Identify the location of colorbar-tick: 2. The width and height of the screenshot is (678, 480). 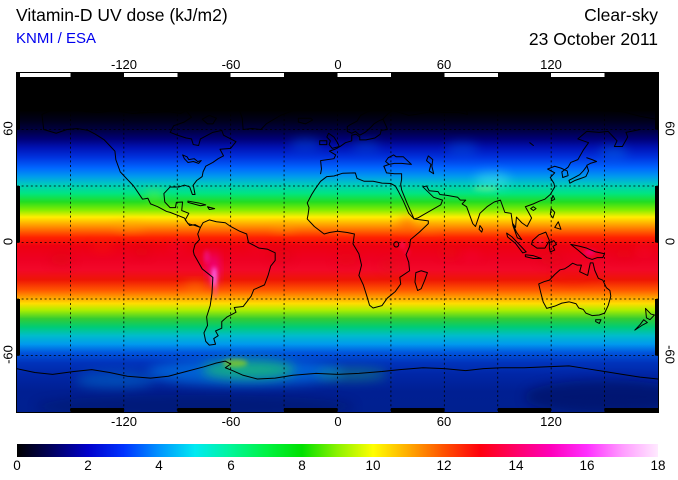
(88, 465).